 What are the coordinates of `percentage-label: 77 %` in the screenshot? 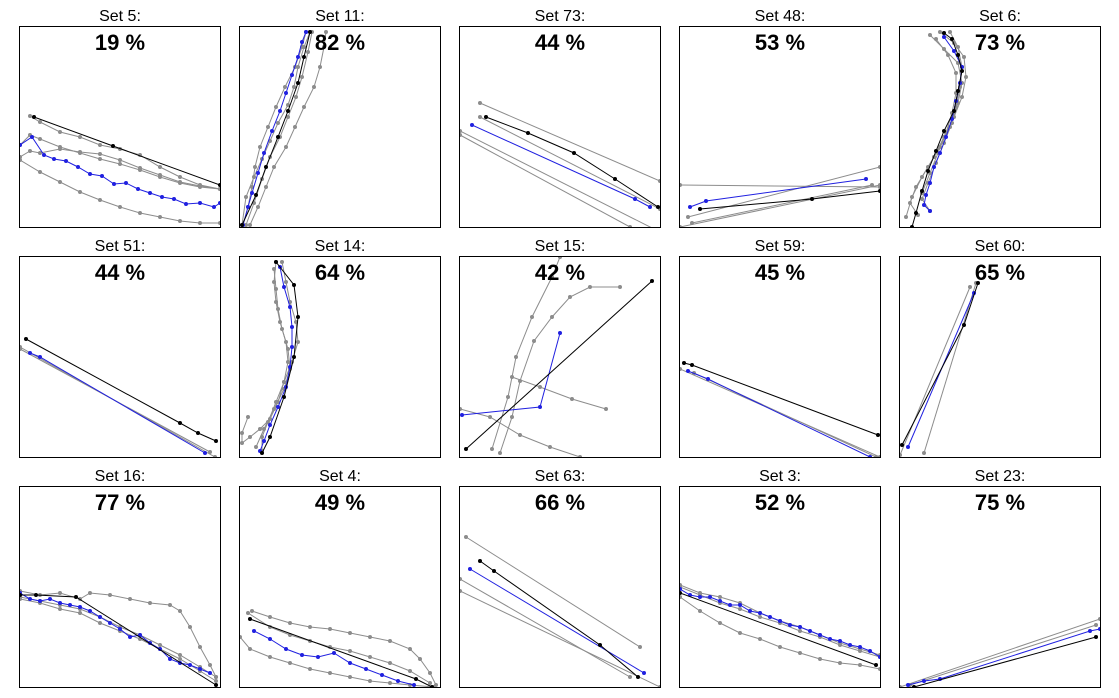 It's located at (120, 502).